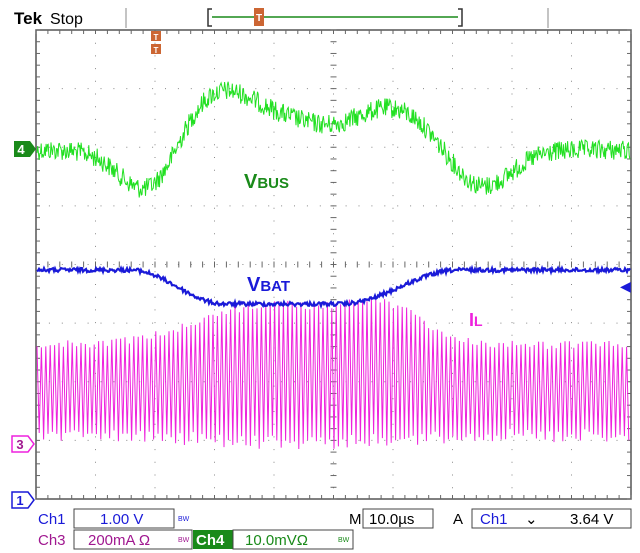  Describe the element at coordinates (335, 17) in the screenshot. I see `record-position-bracket` at that location.